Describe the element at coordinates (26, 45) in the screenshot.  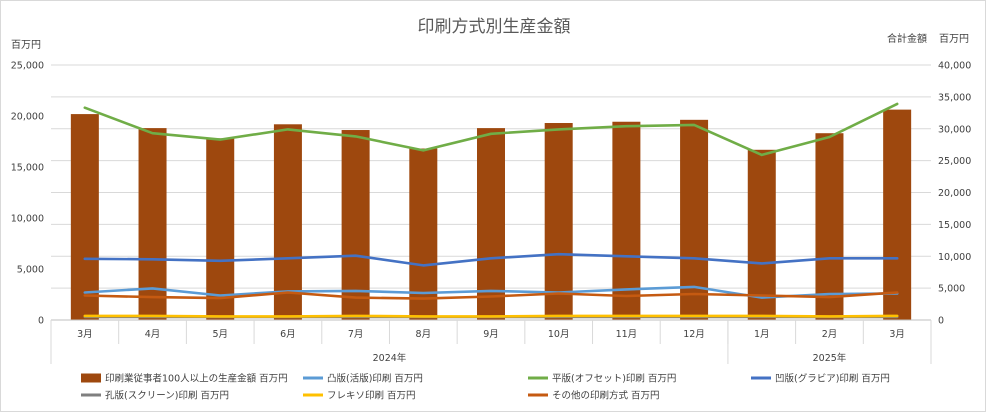
I see `left-axis-unit: 百万円` at that location.